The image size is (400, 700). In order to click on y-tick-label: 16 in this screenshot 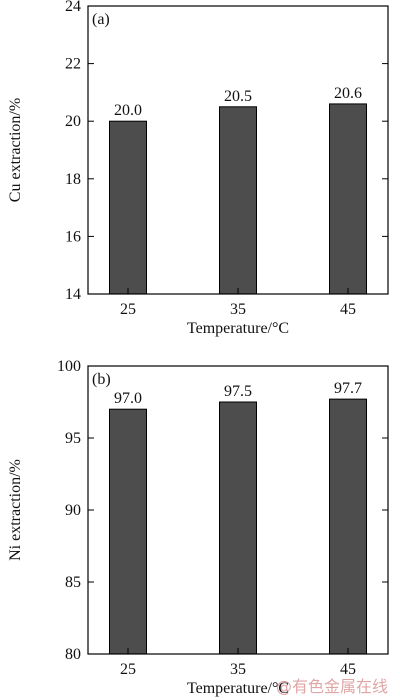, I will do `click(73, 236)`.